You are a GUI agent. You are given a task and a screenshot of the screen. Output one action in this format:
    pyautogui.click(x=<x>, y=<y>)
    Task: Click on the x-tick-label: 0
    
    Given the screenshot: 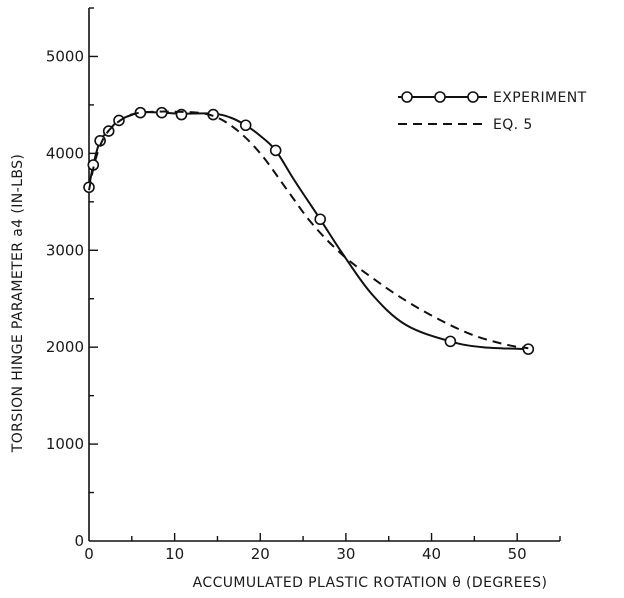 What is the action you would take?
    pyautogui.click(x=89, y=554)
    